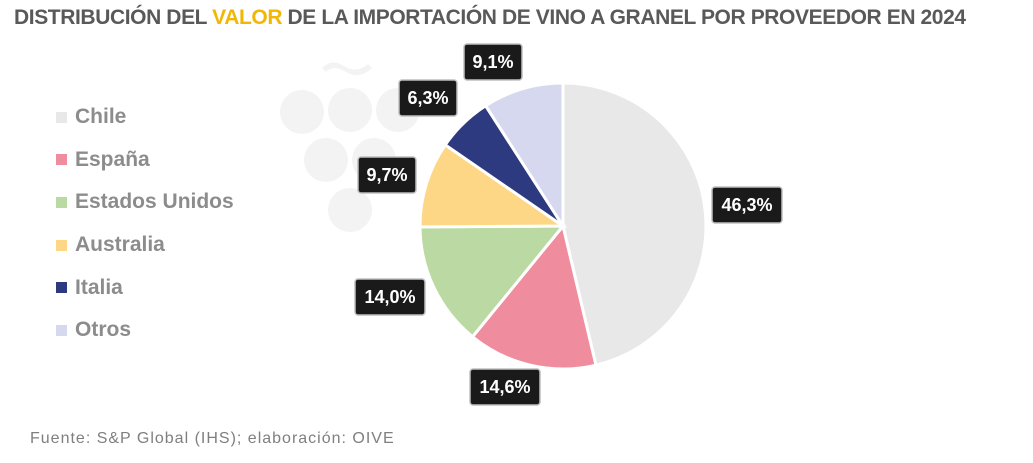  What do you see at coordinates (99, 287) in the screenshot?
I see `legend-label-4: Italia` at bounding box center [99, 287].